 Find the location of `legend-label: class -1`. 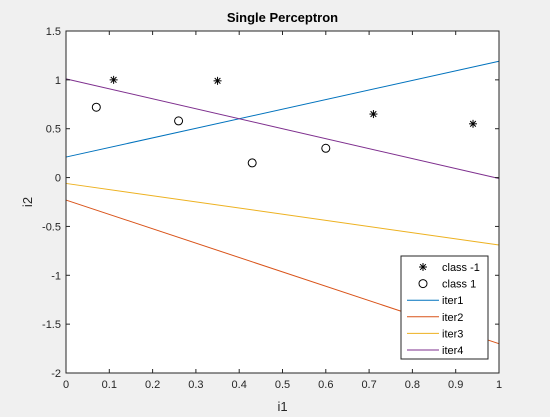

legend-label: class -1 is located at coordinates (461, 268).